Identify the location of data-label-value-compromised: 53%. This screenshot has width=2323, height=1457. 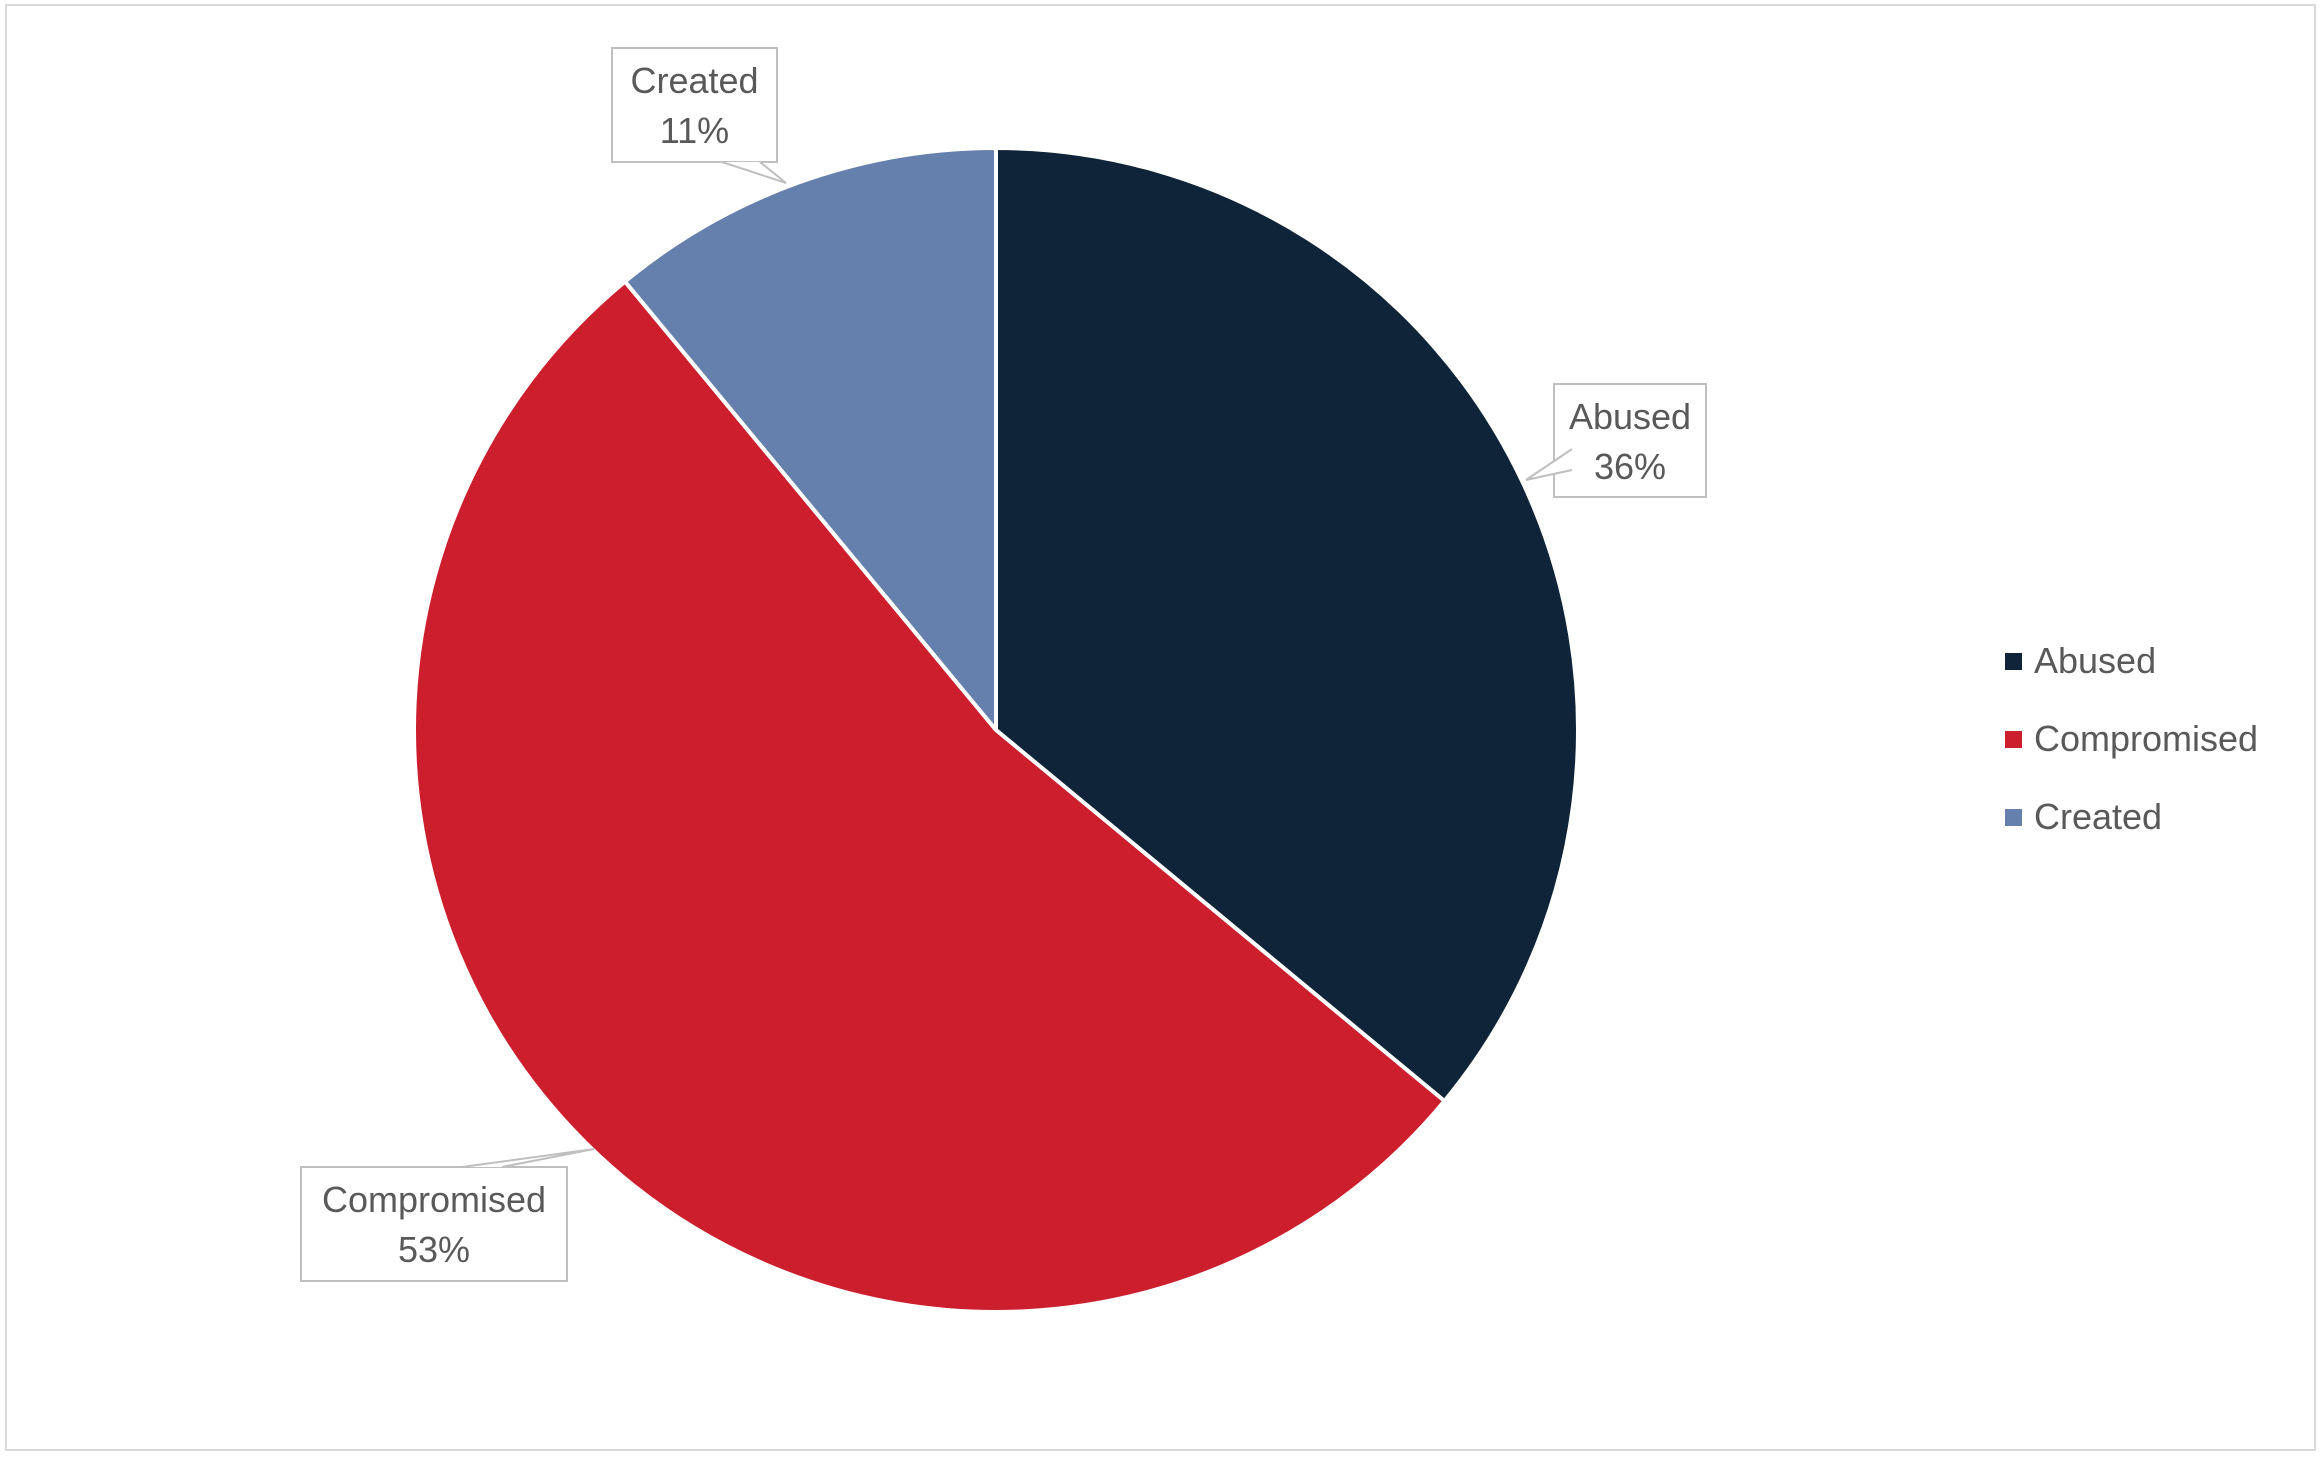
(434, 1249).